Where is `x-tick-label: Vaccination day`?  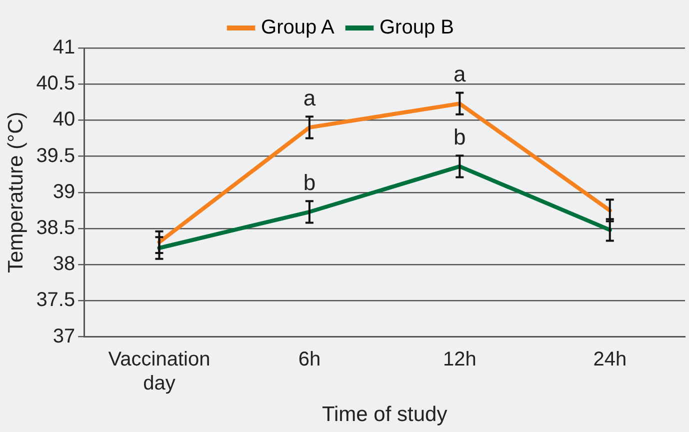
x-tick-label: Vaccination day is located at coordinates (159, 371).